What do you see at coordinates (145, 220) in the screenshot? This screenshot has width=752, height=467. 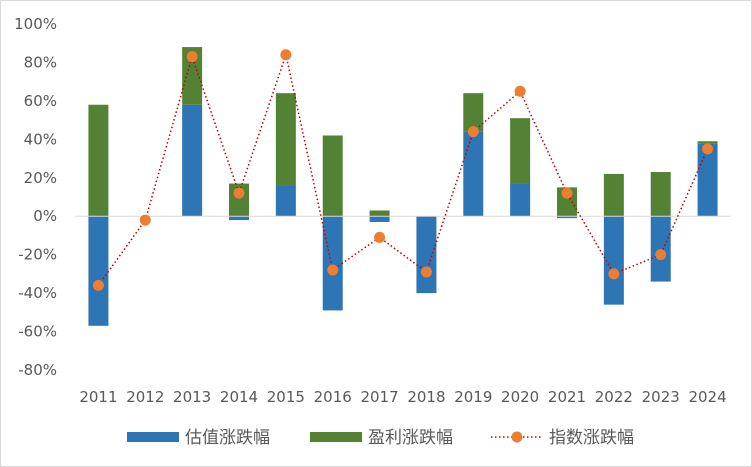 I see `index-point-2012` at bounding box center [145, 220].